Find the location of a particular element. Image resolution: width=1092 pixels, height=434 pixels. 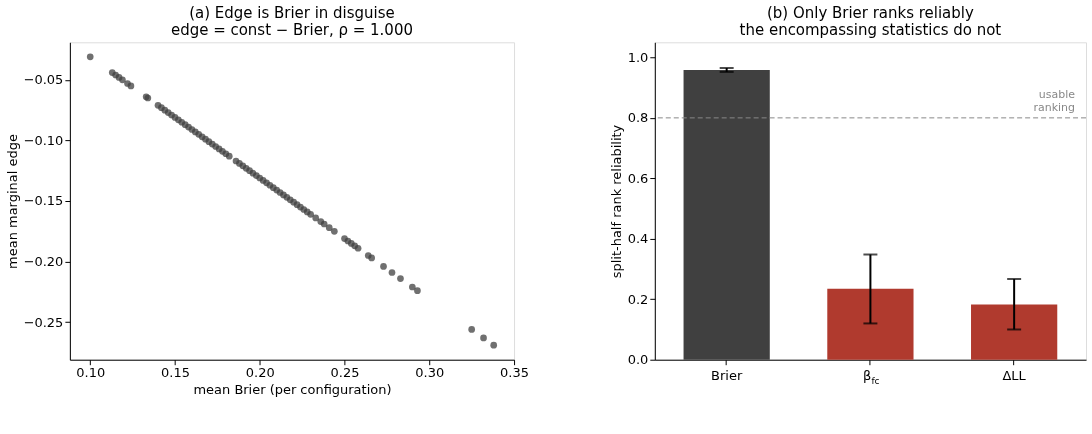

y-tick-label: 0.2 is located at coordinates (638, 299).